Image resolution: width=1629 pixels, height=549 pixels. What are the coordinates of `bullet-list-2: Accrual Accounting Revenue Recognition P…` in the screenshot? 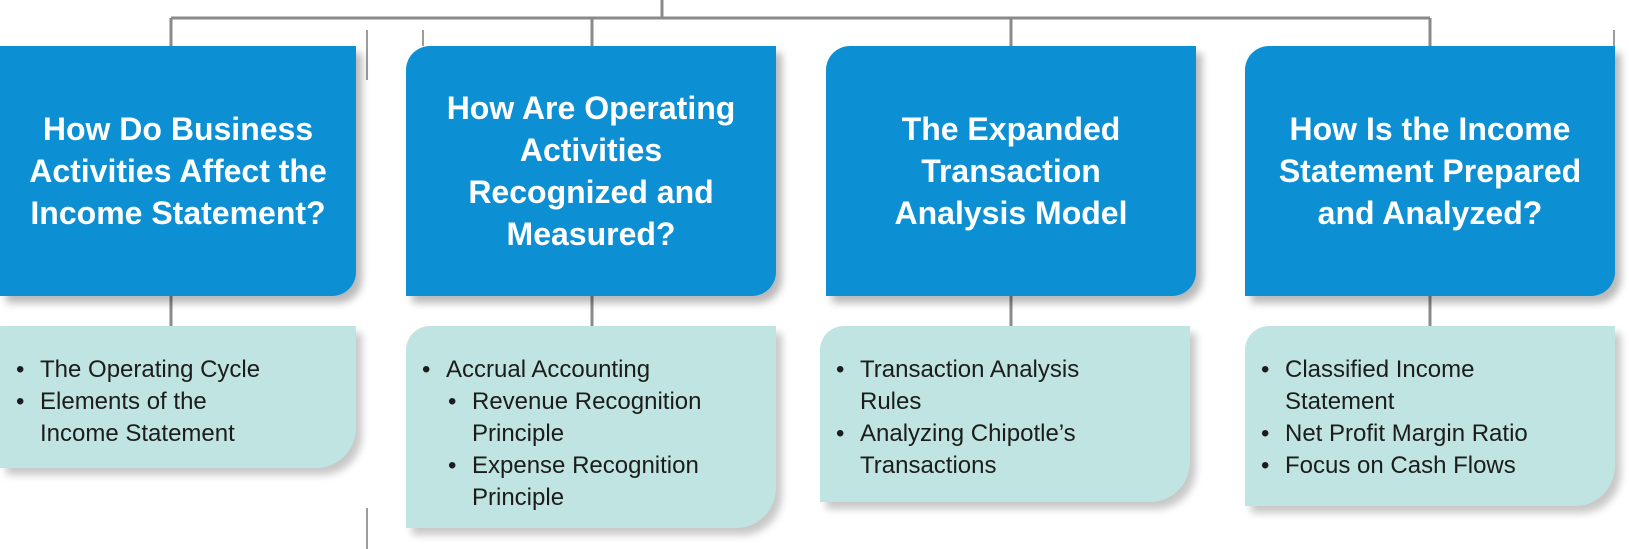 It's located at (592, 434).